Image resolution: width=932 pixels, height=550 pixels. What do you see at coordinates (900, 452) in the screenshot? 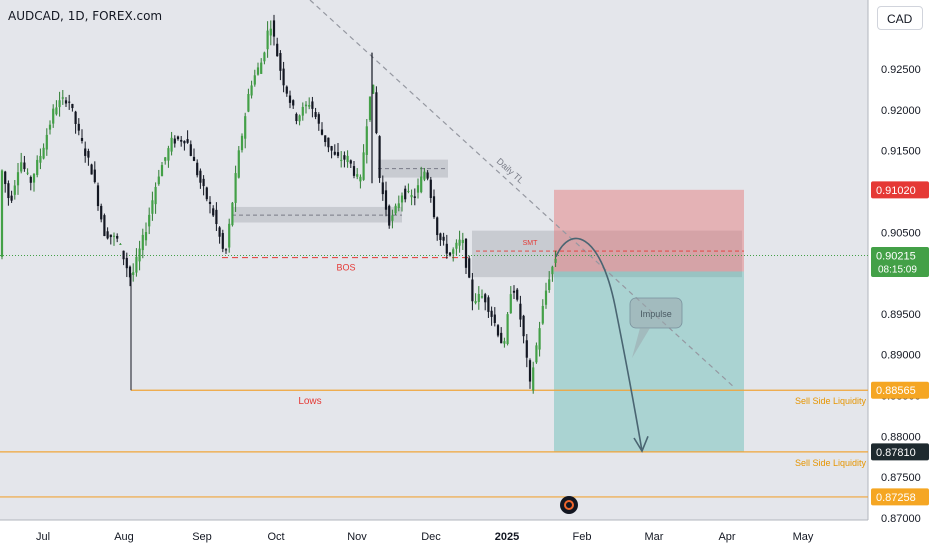
I see `price-label-dark` at bounding box center [900, 452].